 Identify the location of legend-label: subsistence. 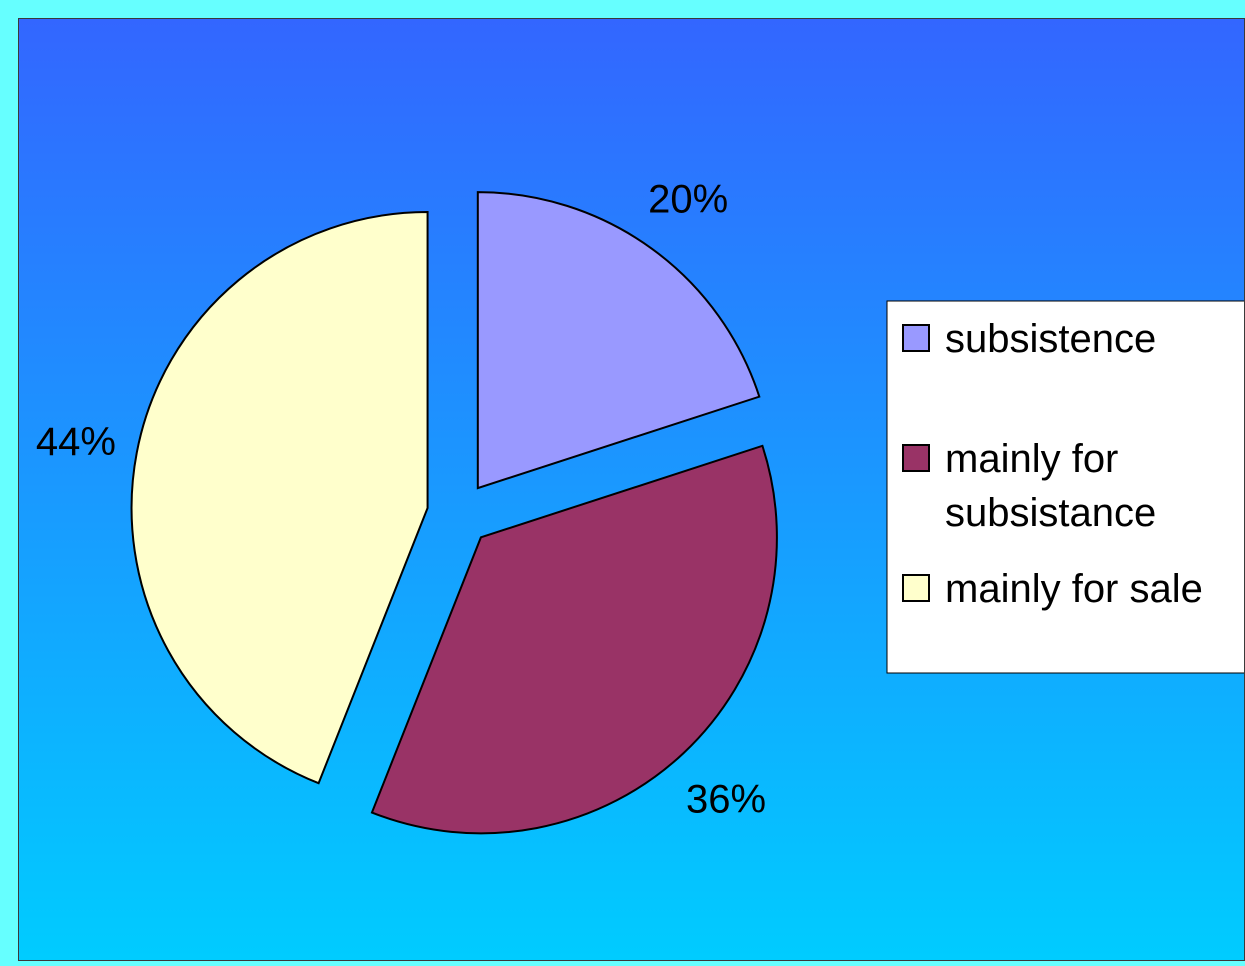
(1050, 339).